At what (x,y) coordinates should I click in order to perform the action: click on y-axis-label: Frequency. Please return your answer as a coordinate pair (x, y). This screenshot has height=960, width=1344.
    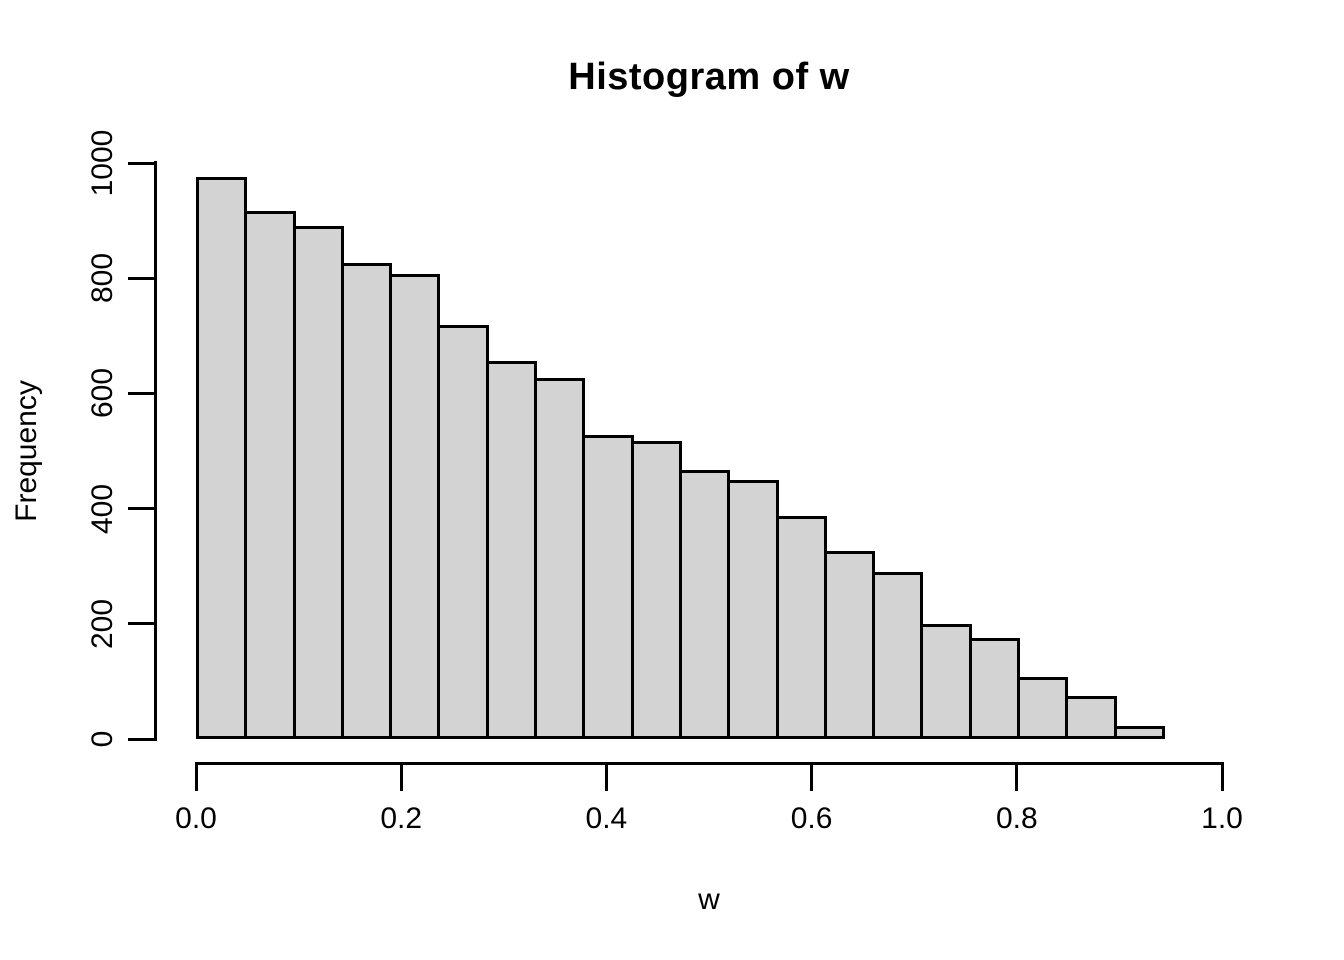
    Looking at the image, I should click on (26, 451).